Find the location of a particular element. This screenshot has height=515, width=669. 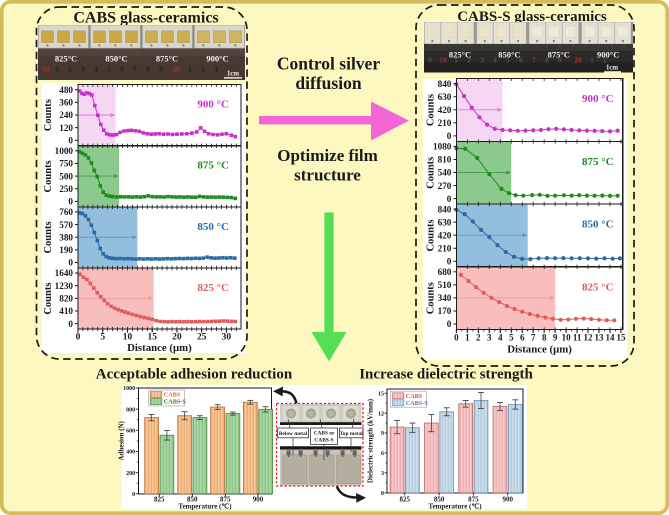

svg-text: 11 is located at coordinates (577, 337).